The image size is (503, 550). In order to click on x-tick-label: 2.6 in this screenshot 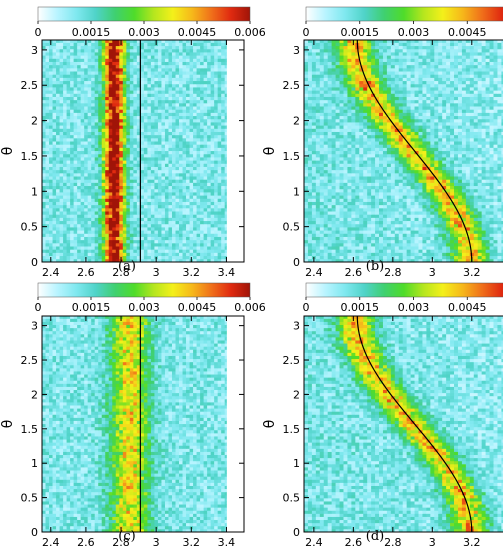, I will do `click(86, 272)`.